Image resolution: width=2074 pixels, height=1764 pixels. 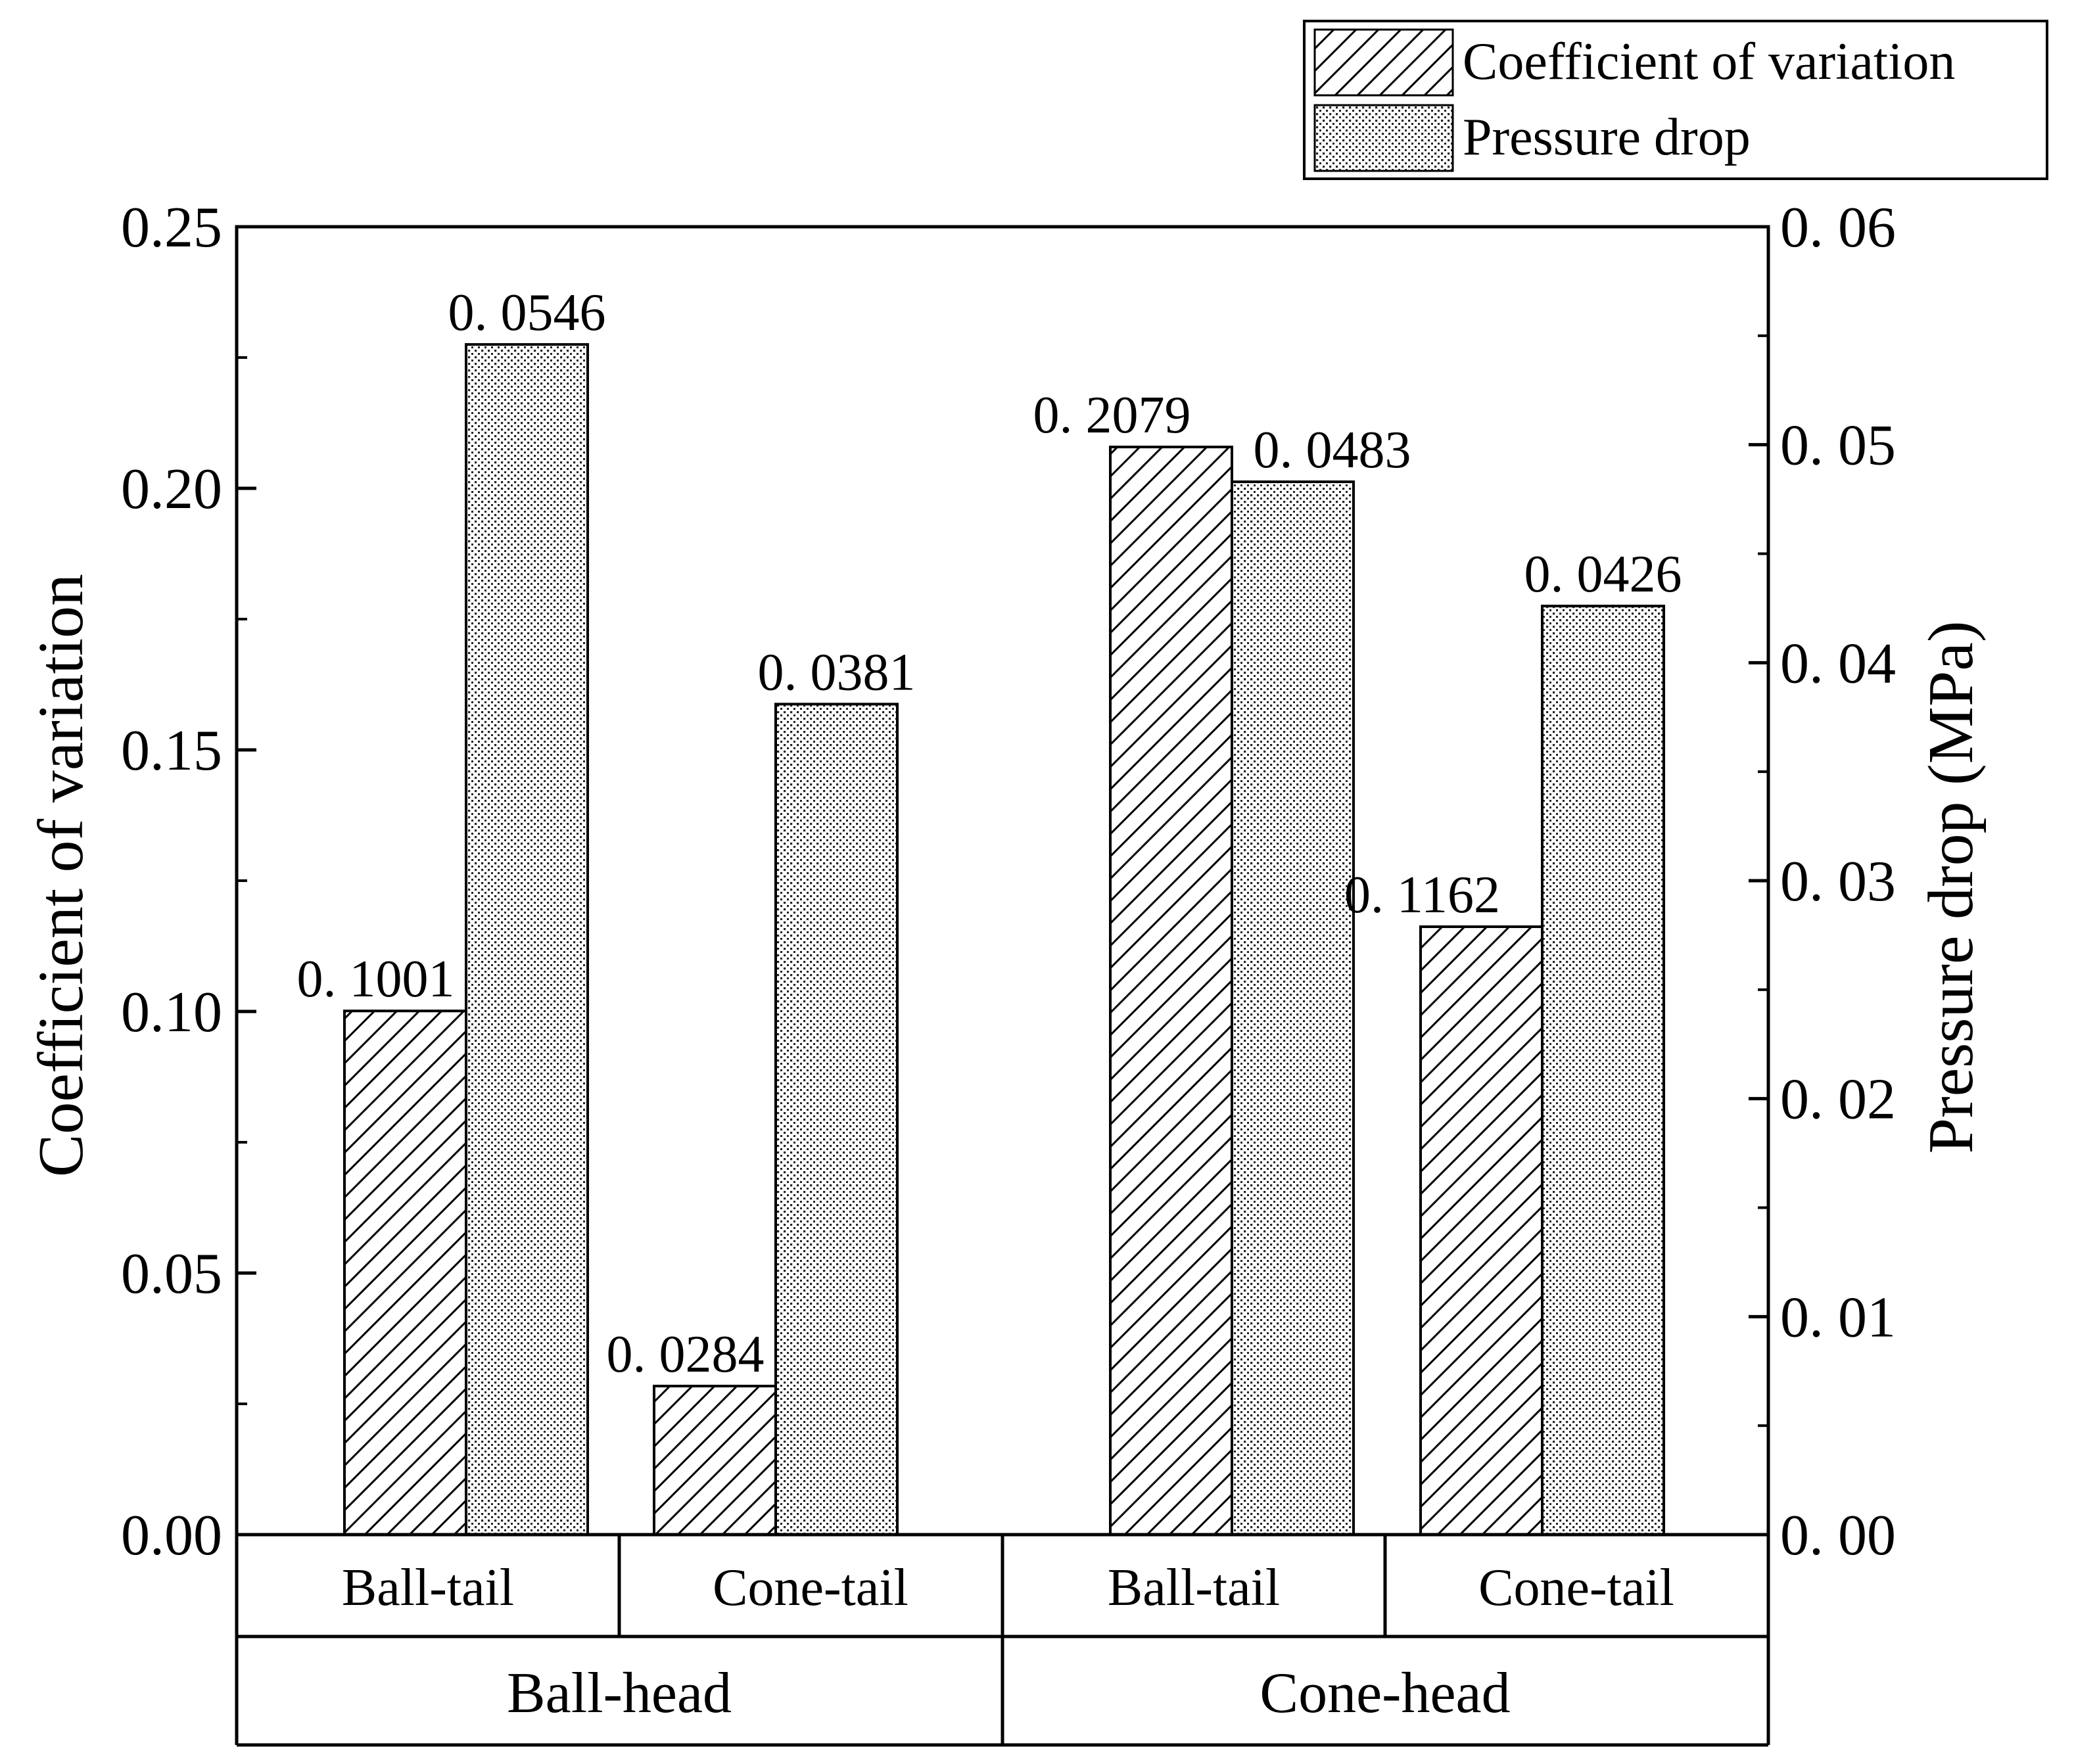 What do you see at coordinates (171, 228) in the screenshot?
I see `y-tick-label: 0.25` at bounding box center [171, 228].